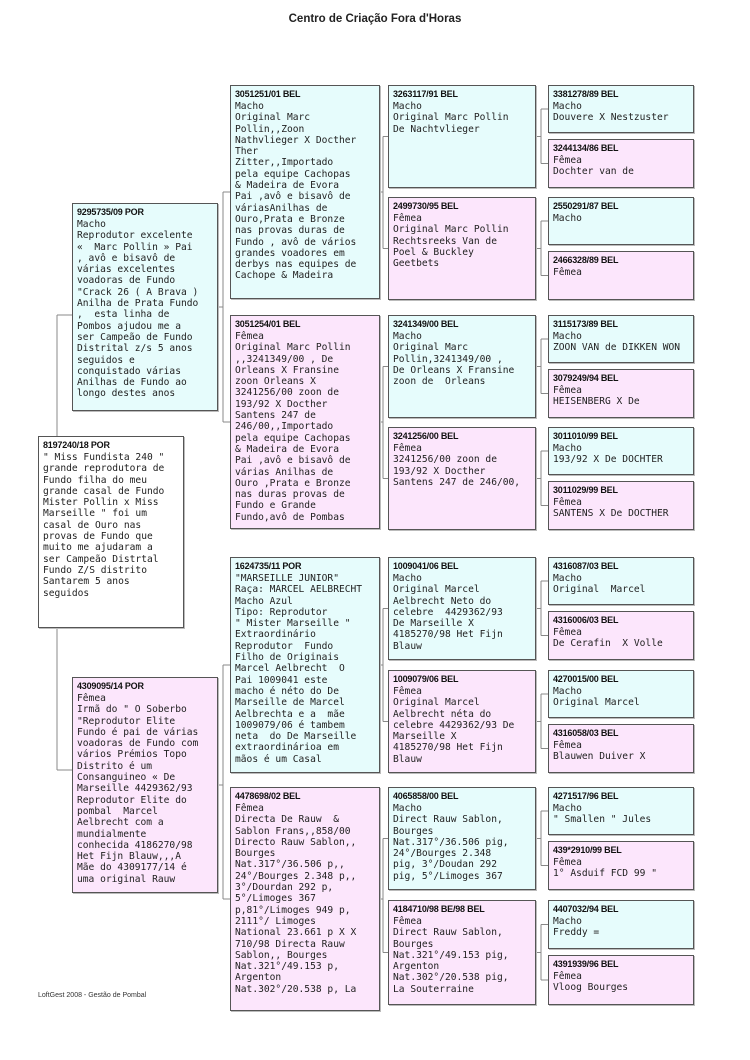 The image size is (750, 1060). What do you see at coordinates (586, 260) in the screenshot?
I see `ring-number: 2466328/89 BEL` at bounding box center [586, 260].